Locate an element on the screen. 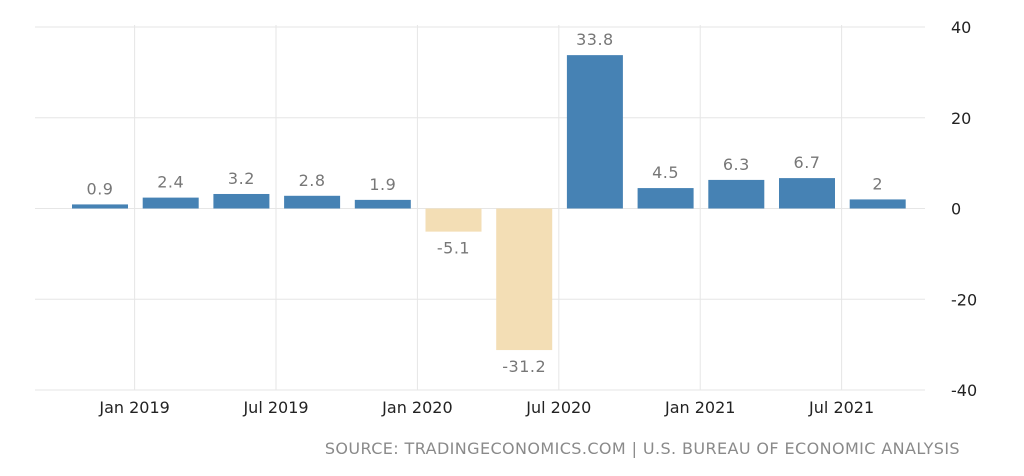  y-tick-label: 40 is located at coordinates (961, 27).